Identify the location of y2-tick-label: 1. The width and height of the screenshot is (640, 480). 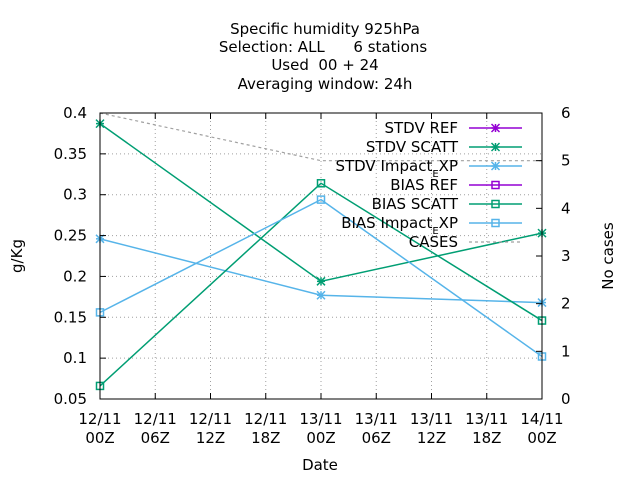
(566, 351).